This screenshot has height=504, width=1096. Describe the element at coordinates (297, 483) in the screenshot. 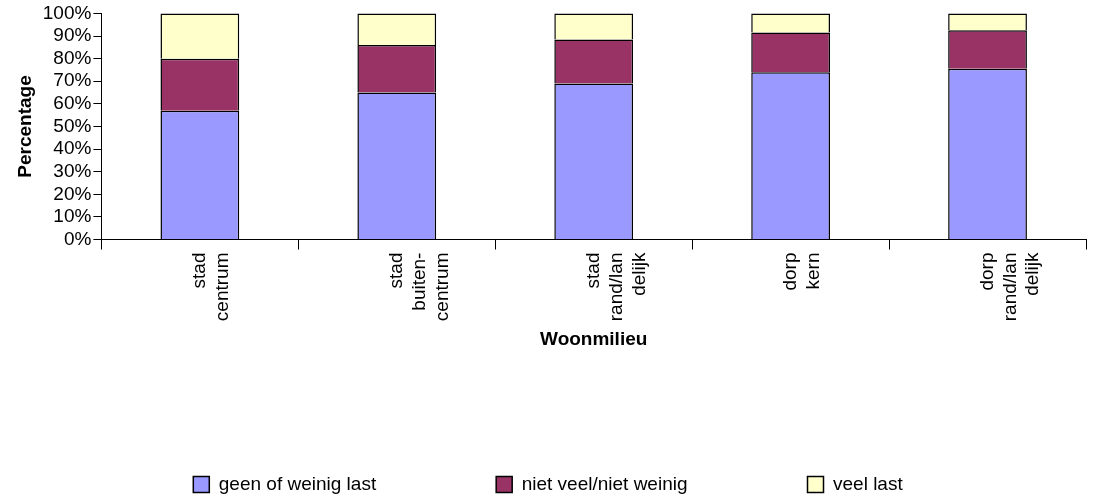

I see `legend-label: geen of weinig last` at that location.